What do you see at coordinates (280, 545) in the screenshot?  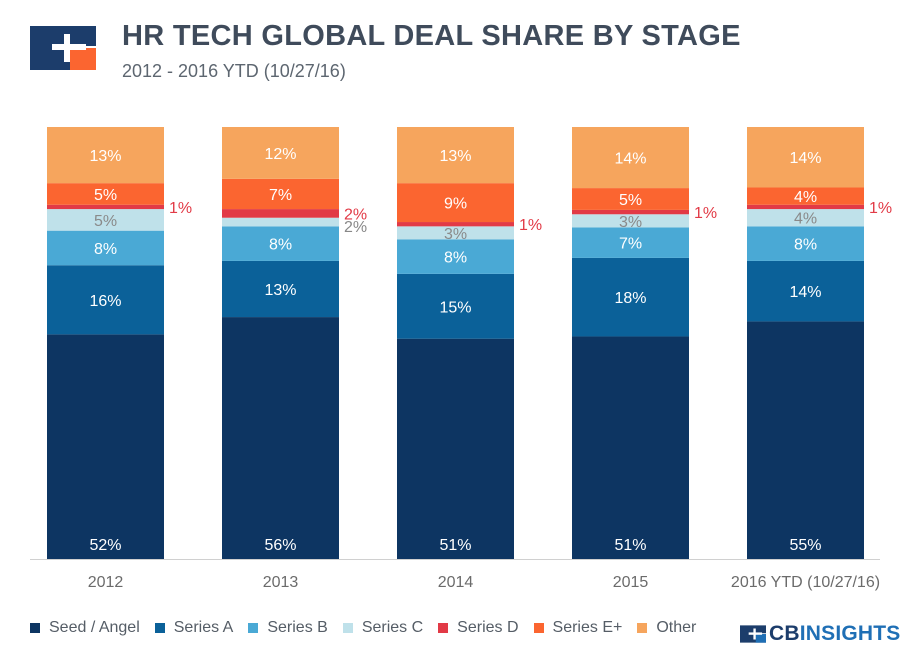 I see `data-label-seed-angel-2013: 56%` at bounding box center [280, 545].